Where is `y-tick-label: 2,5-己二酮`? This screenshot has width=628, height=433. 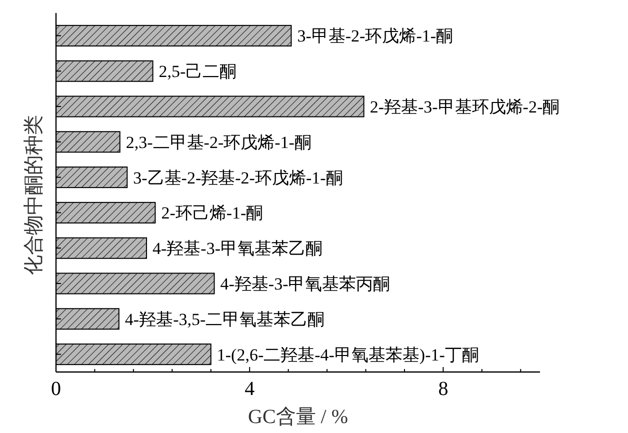 y-tick-label: 2,5-己二酮 is located at coordinates (197, 72).